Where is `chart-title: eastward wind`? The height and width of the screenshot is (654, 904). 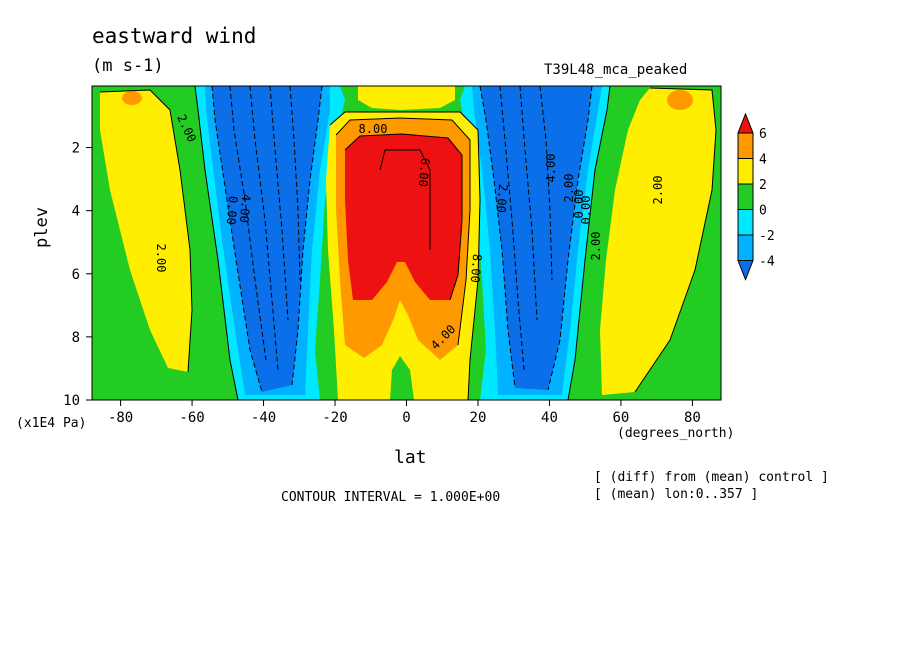
chart-title: eastward wind is located at coordinates (174, 36).